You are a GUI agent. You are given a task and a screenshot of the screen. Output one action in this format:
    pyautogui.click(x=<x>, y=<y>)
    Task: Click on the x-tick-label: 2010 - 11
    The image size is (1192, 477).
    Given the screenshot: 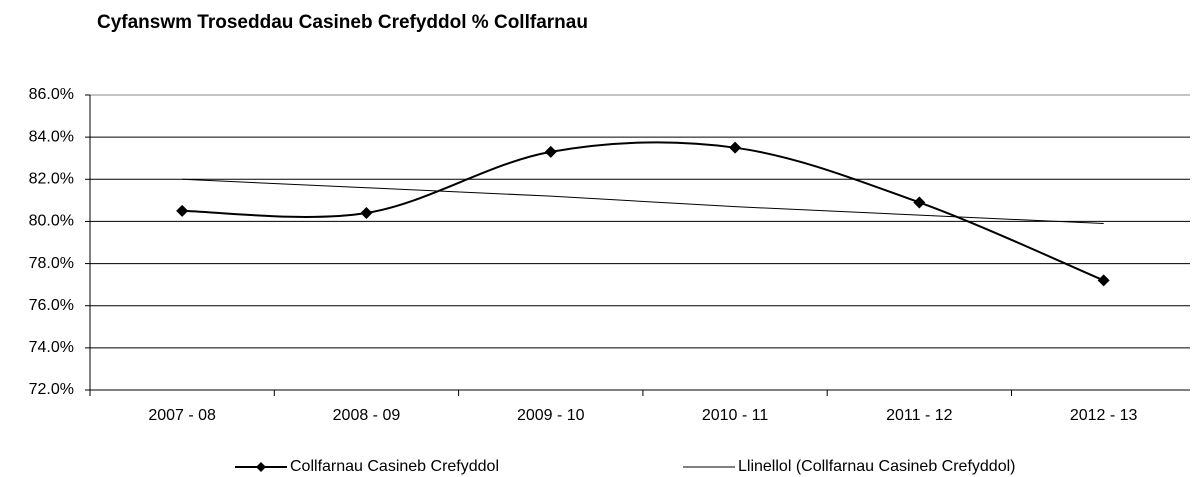 What is the action you would take?
    pyautogui.click(x=735, y=415)
    